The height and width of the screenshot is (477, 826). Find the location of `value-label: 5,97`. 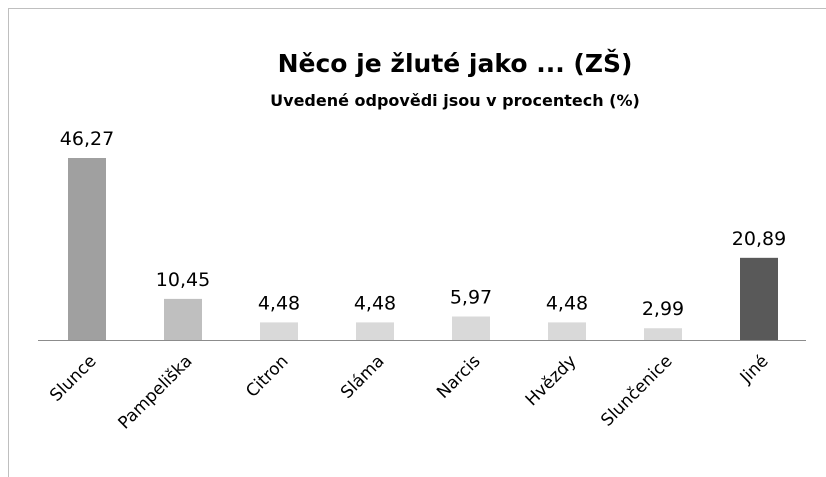

value-label: 5,97 is located at coordinates (471, 298).